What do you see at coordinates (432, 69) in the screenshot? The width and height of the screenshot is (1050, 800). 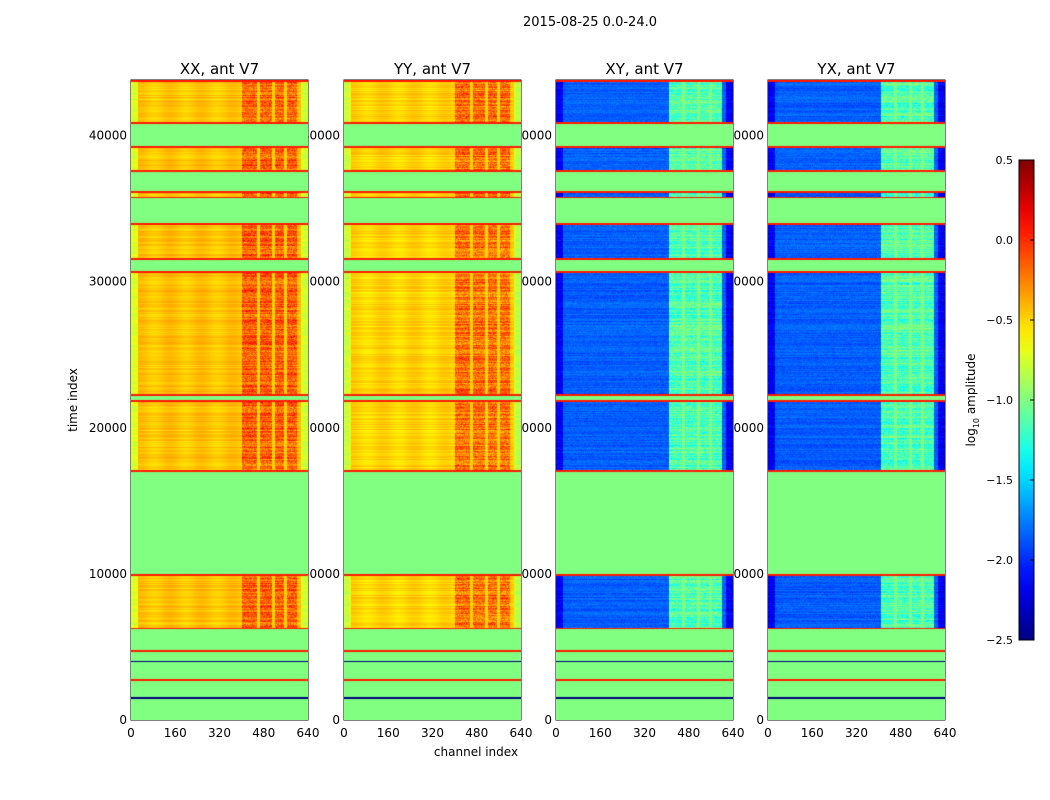 I see `panel-title: YY, ant V7` at bounding box center [432, 69].